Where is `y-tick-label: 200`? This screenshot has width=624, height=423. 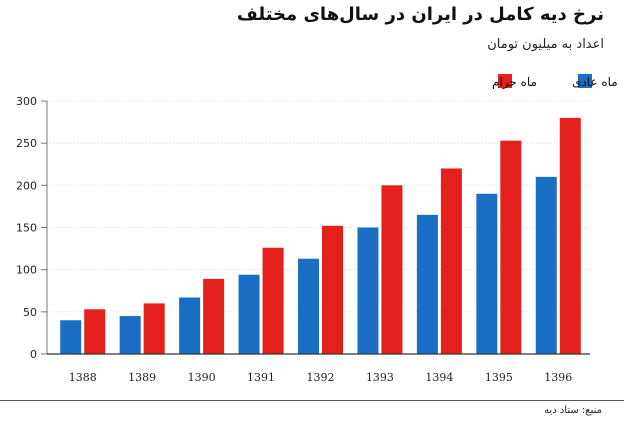
y-tick-label: 200 is located at coordinates (26, 185).